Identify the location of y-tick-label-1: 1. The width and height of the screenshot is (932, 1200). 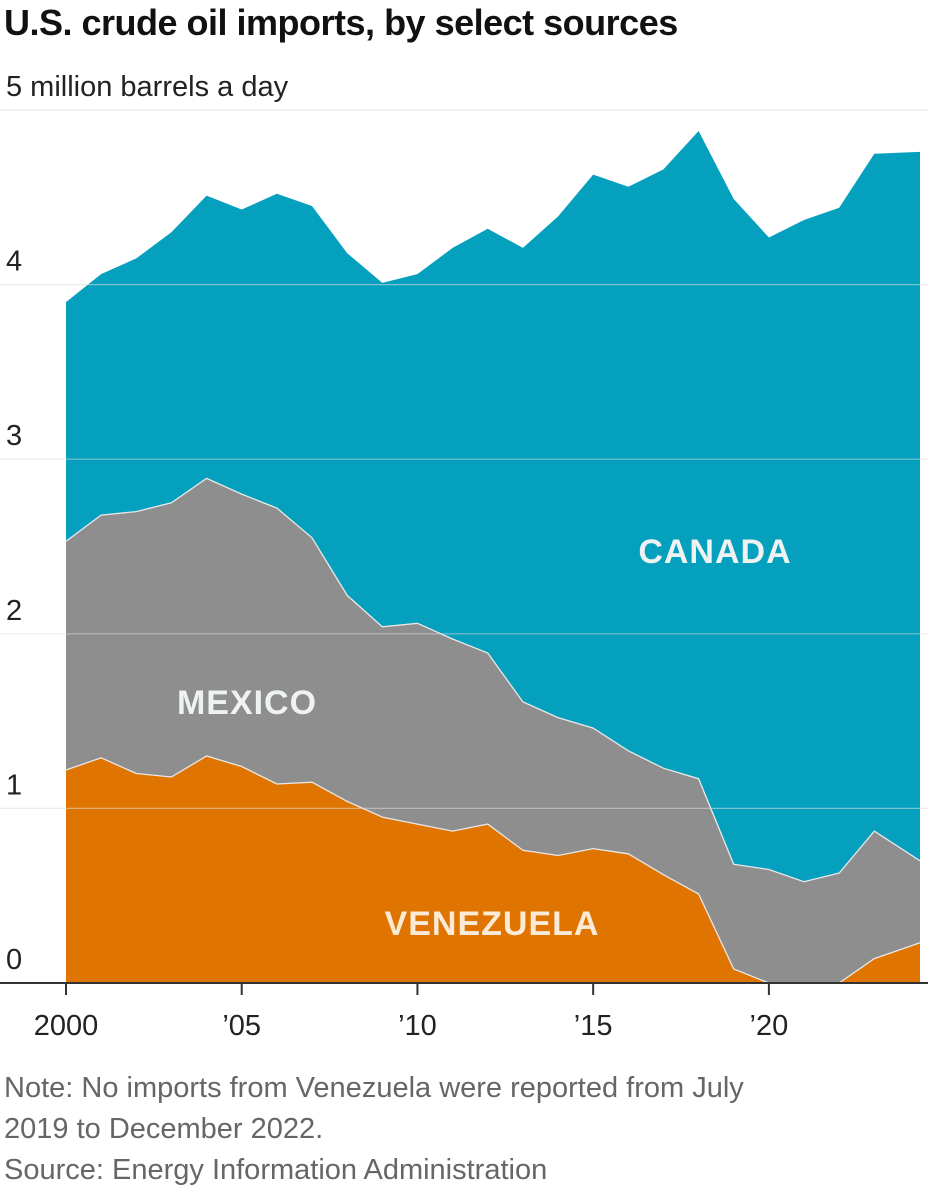
(14, 785).